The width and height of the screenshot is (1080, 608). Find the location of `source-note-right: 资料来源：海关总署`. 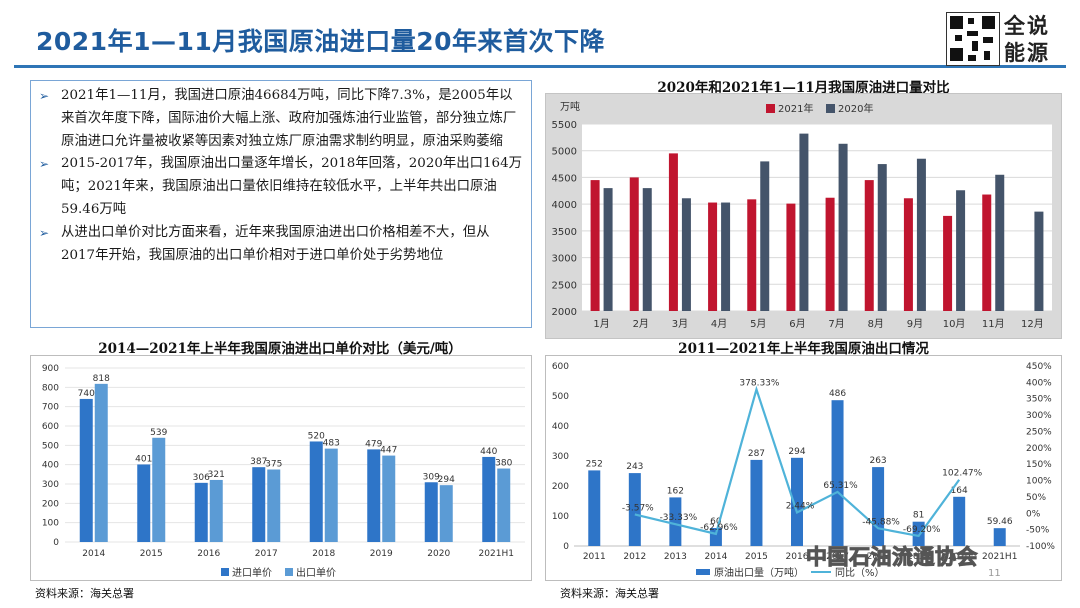

source-note-right: 资料来源：海关总署 is located at coordinates (609, 593).